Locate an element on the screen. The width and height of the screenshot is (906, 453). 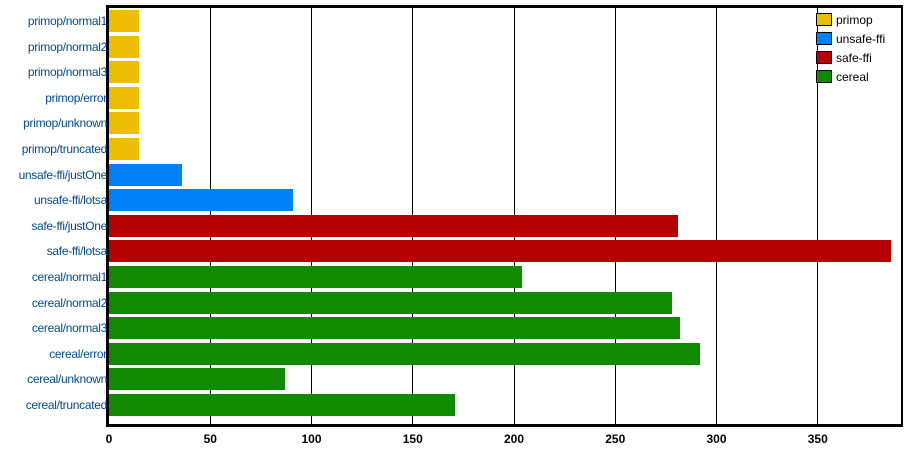
x-tick-label: 250 is located at coordinates (615, 439).